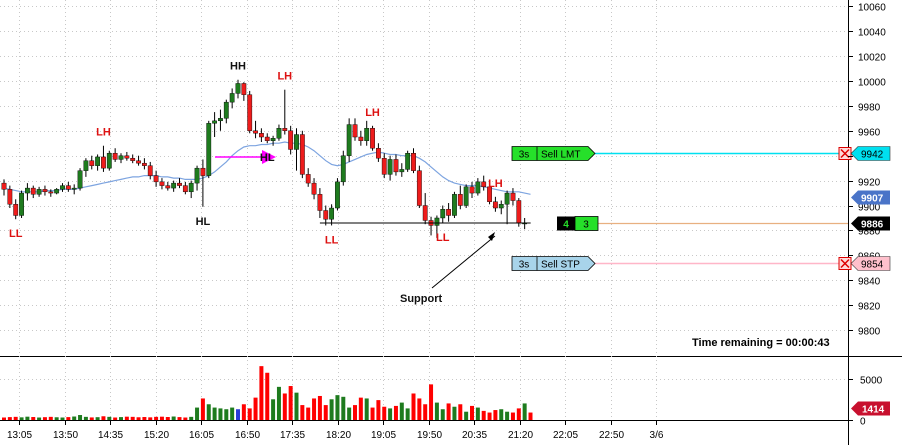  I want to click on time-tick-label: 16:05, so click(201, 435).